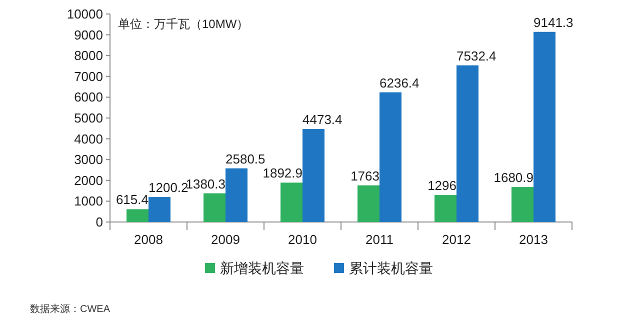 This screenshot has height=320, width=624. Describe the element at coordinates (88, 56) in the screenshot. I see `y-tick-label: 8000` at that location.